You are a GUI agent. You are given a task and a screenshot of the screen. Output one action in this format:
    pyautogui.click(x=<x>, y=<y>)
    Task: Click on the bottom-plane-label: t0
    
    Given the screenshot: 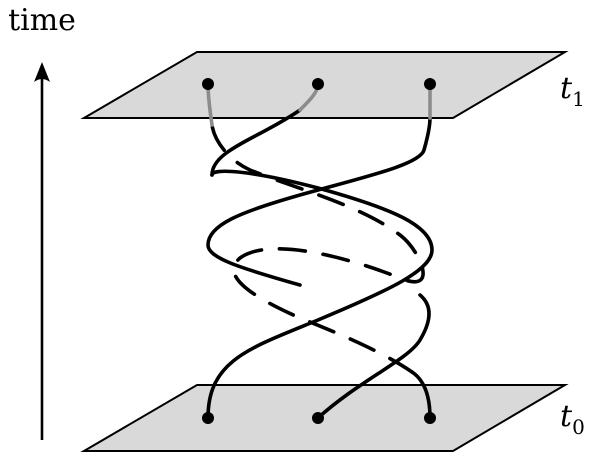 What is the action you would take?
    pyautogui.click(x=572, y=419)
    